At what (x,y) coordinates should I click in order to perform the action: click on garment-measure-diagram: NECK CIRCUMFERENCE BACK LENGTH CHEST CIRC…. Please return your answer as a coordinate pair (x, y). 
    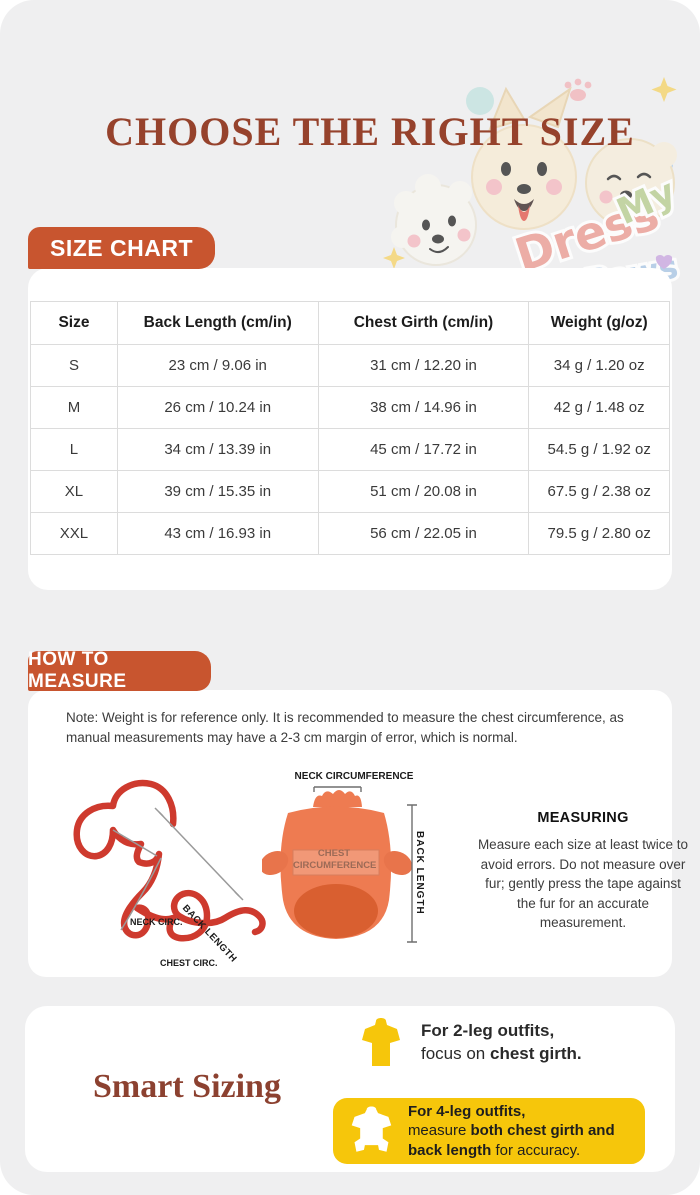
    Looking at the image, I should click on (353, 863).